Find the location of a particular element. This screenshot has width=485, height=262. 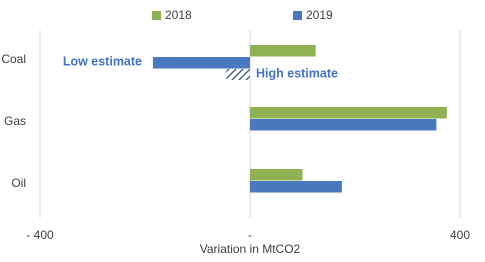

x-axis-title: Variation in MtCO2 is located at coordinates (250, 249).